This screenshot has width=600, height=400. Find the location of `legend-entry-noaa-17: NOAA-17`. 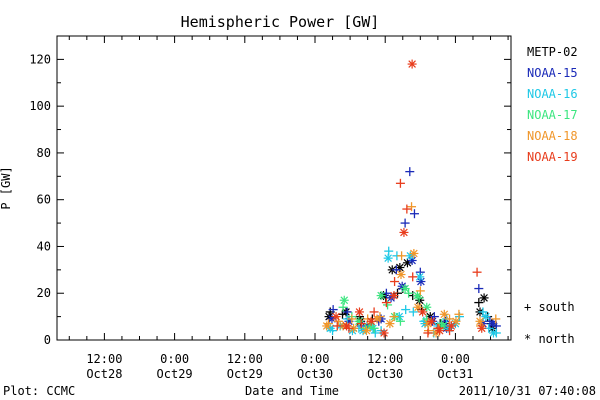

legend-entry-noaa-17: NOAA-17 is located at coordinates (552, 115).